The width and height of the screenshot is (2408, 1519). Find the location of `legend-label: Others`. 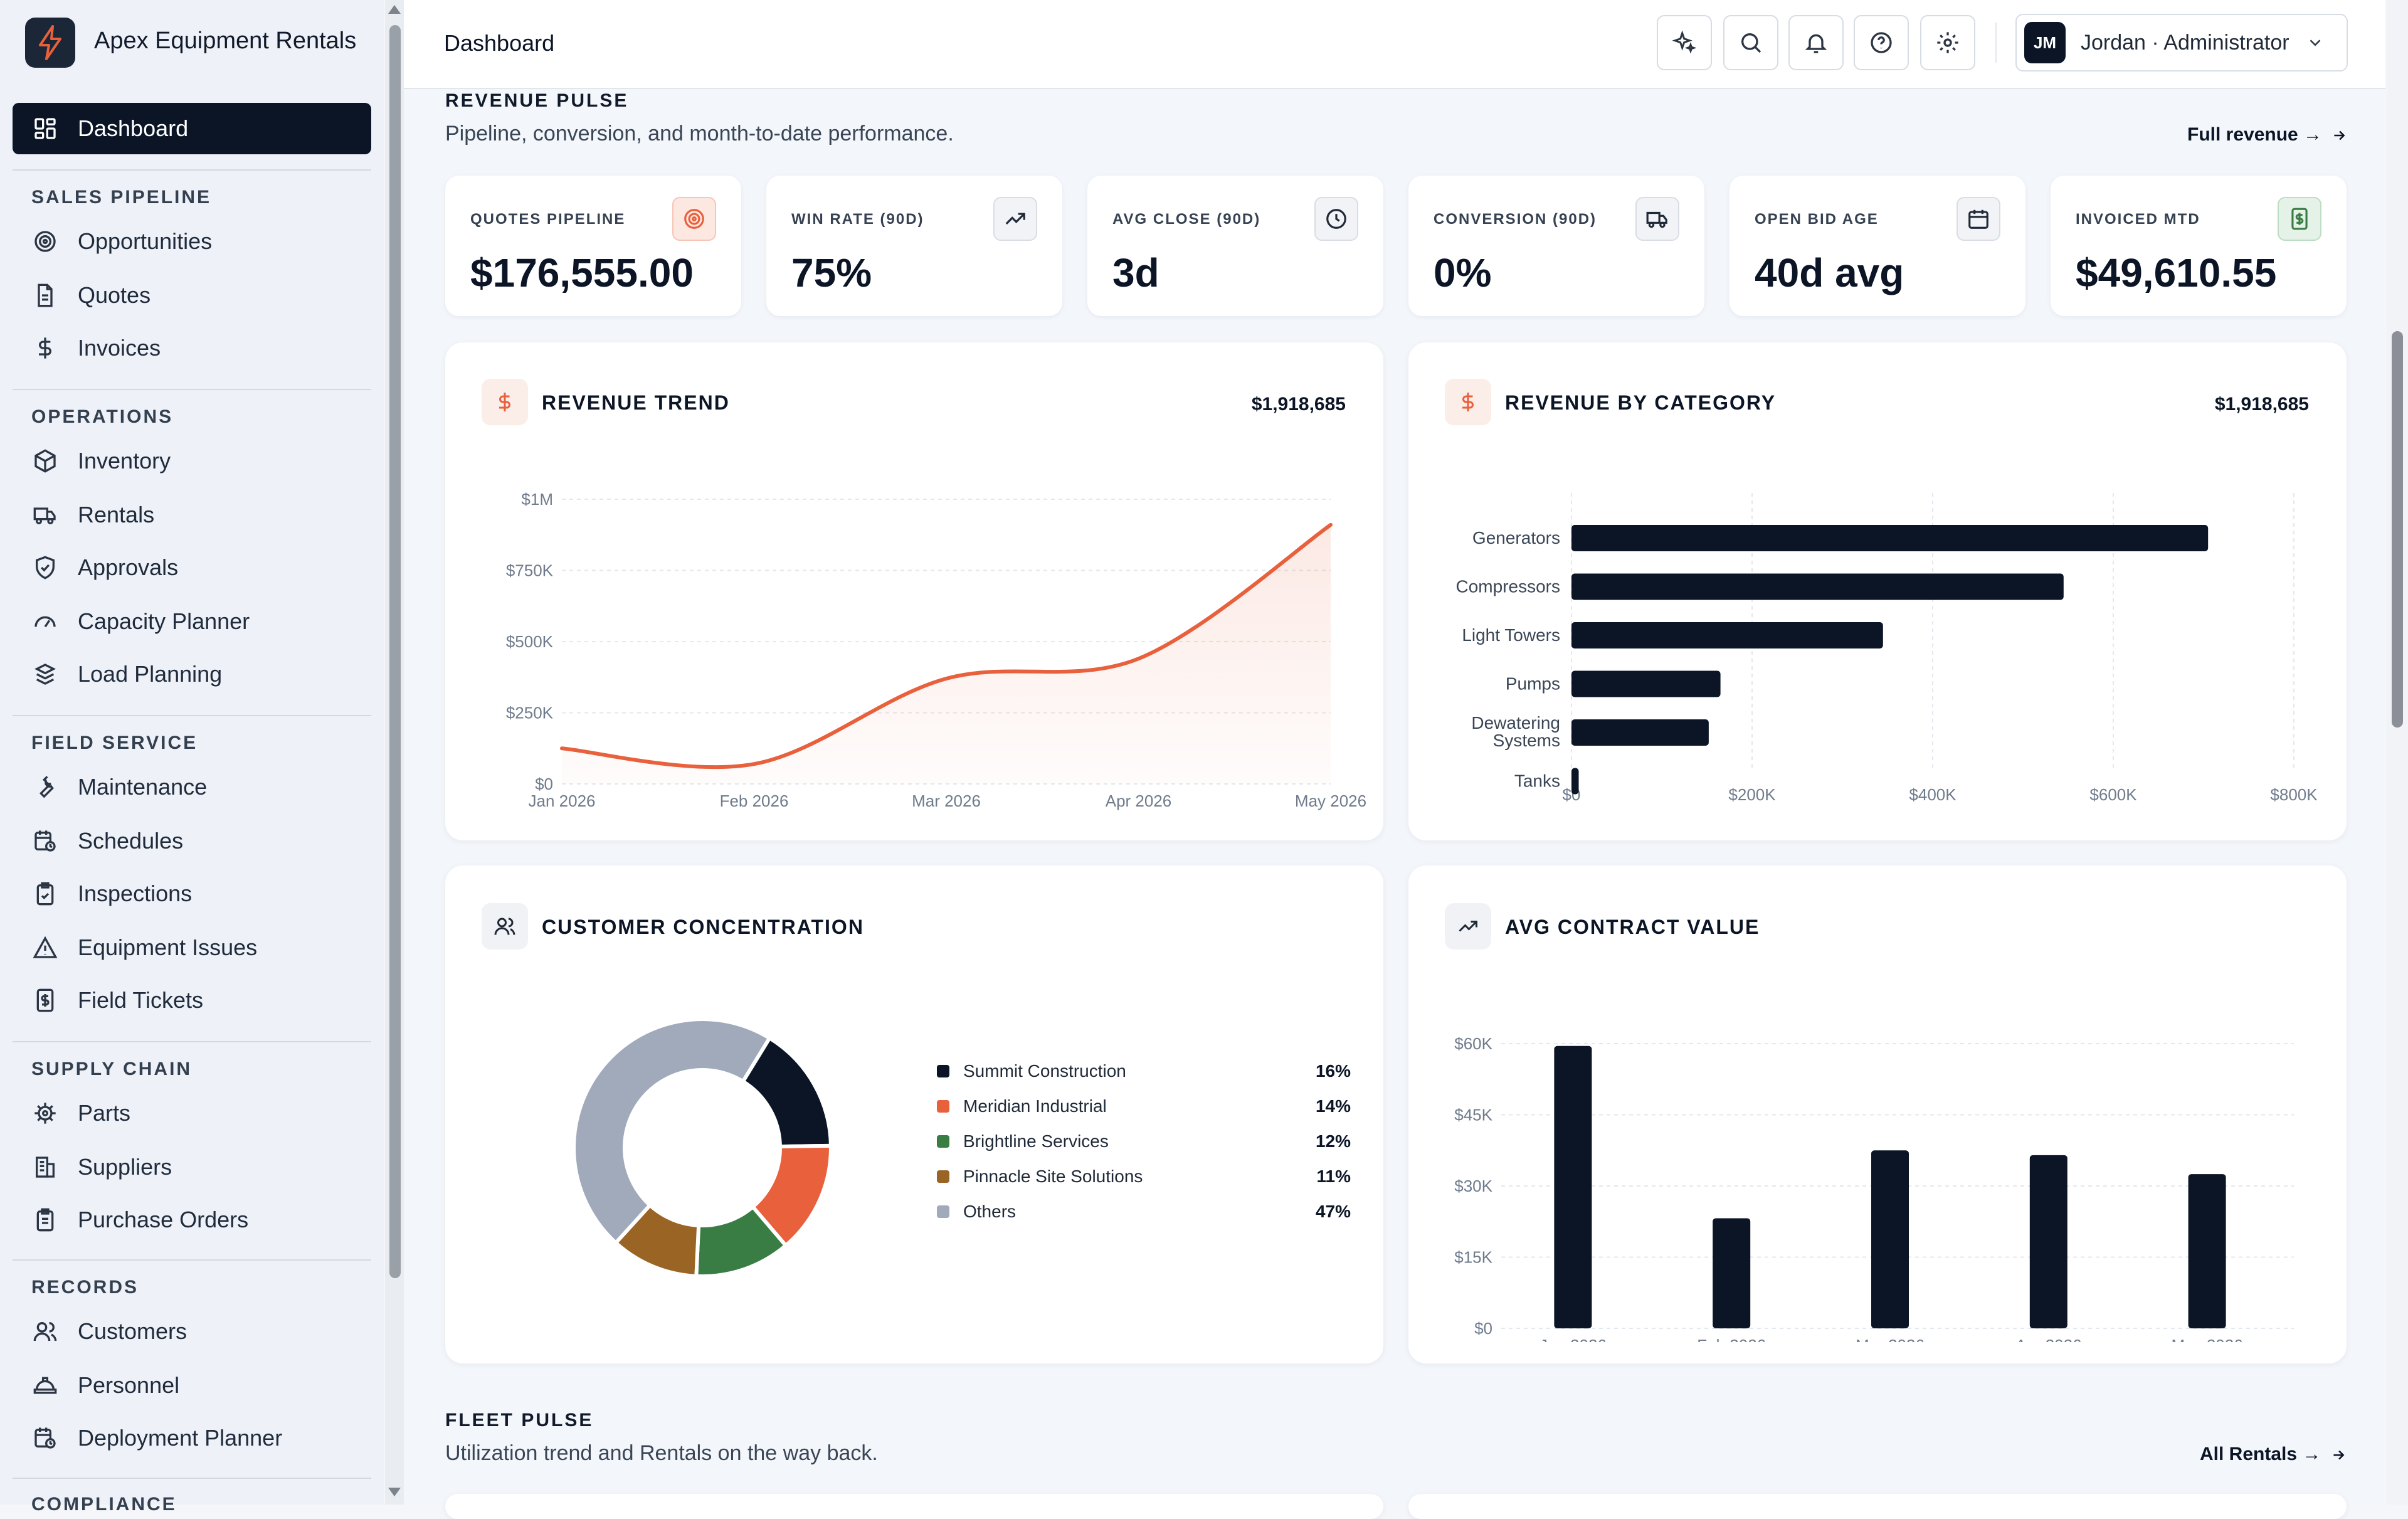

legend-label: Others is located at coordinates (990, 1211).